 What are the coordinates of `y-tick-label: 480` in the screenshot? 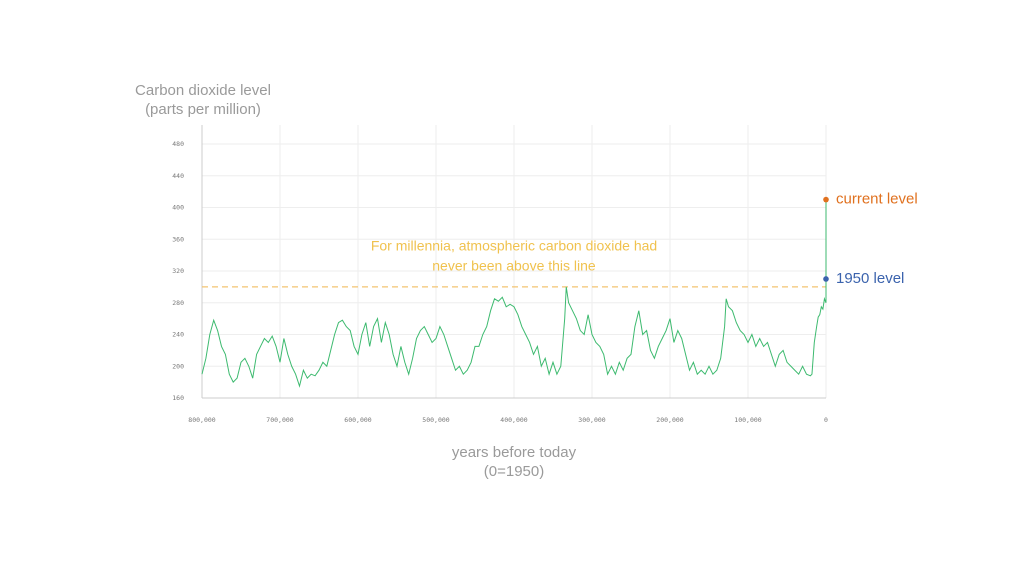 It's located at (178, 144).